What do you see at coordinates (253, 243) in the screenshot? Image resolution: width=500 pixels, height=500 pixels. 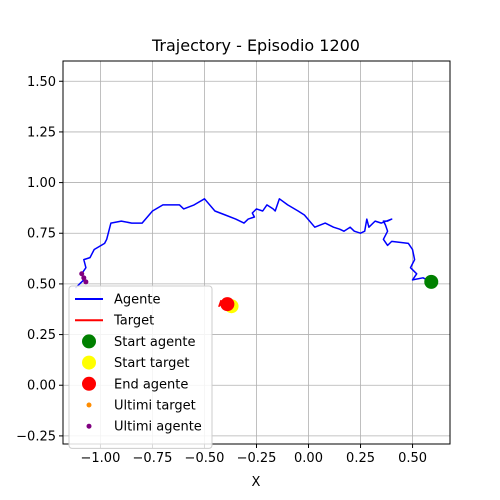 I see `series-line-agente` at bounding box center [253, 243].